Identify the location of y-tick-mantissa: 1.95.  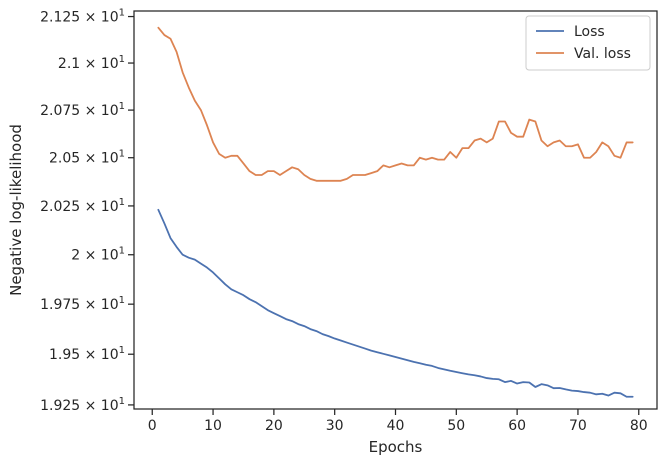
(67, 355).